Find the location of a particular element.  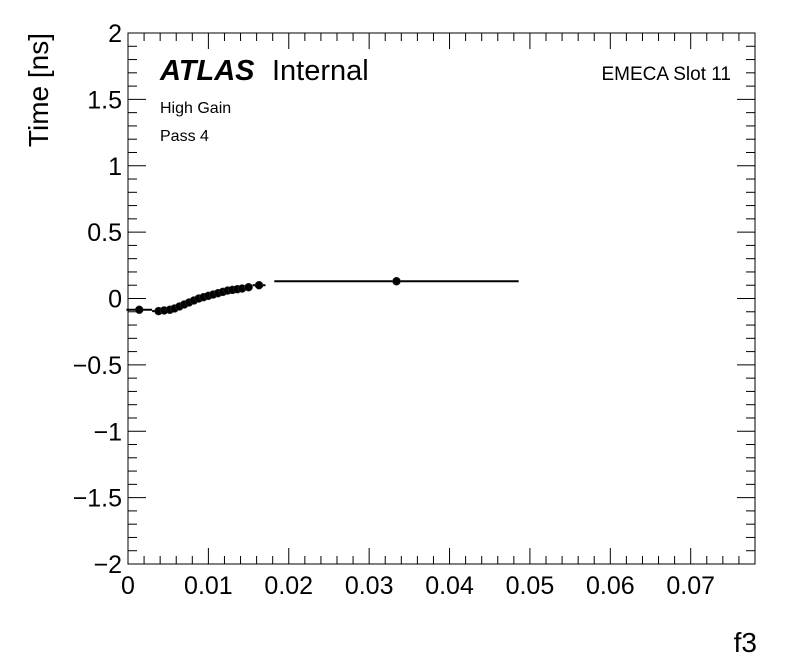

y-tick-label: −1.5 is located at coordinates (97, 499).